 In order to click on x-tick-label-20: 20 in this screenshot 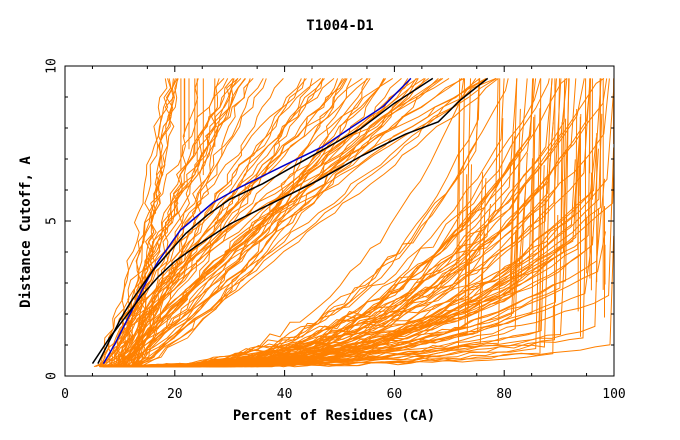, I will do `click(175, 394)`.